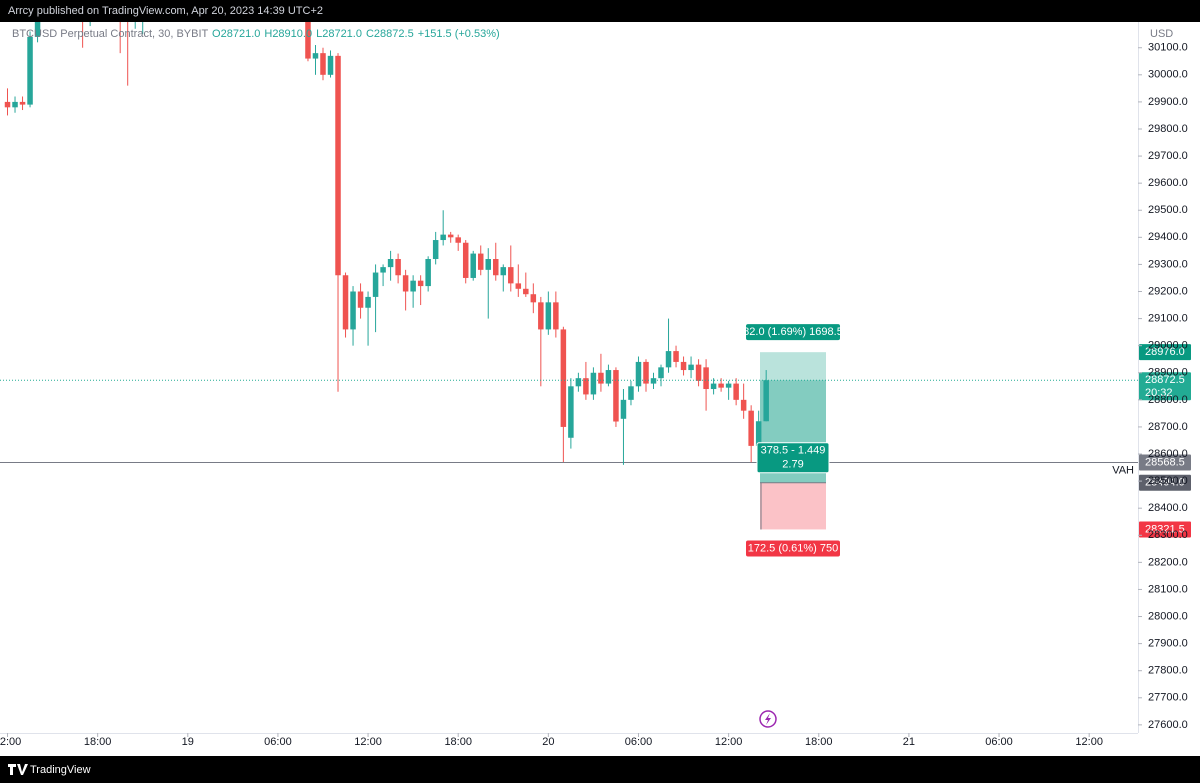  What do you see at coordinates (390, 34) in the screenshot?
I see `ohlc-close: C28872.5` at bounding box center [390, 34].